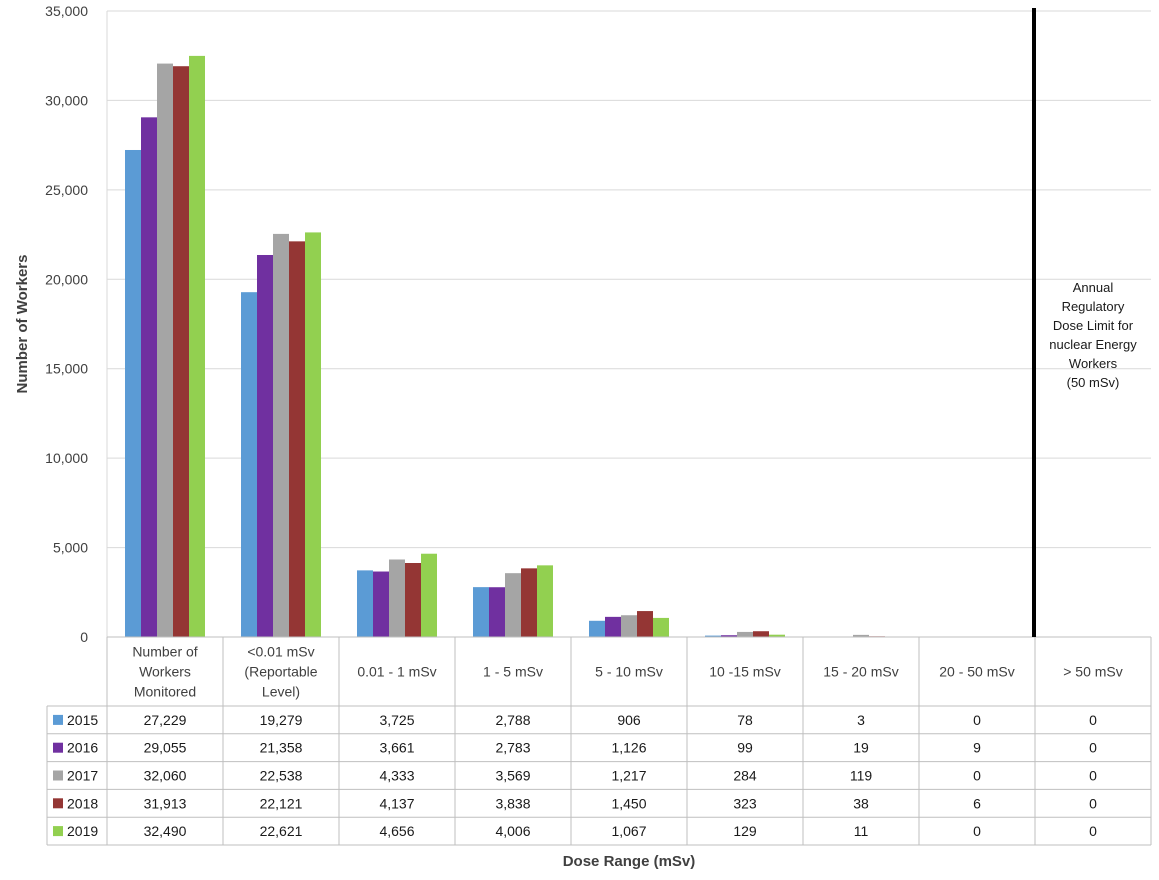  What do you see at coordinates (164, 672) in the screenshot?
I see `x-category-label: Number of Workers Monitored` at bounding box center [164, 672].